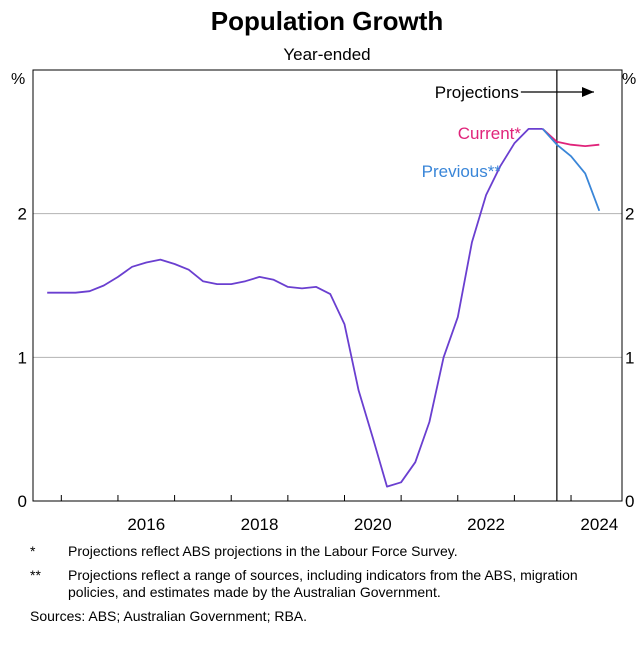 The height and width of the screenshot is (666, 637). What do you see at coordinates (326, 54) in the screenshot?
I see `chart-subtitle: Year-ended` at bounding box center [326, 54].